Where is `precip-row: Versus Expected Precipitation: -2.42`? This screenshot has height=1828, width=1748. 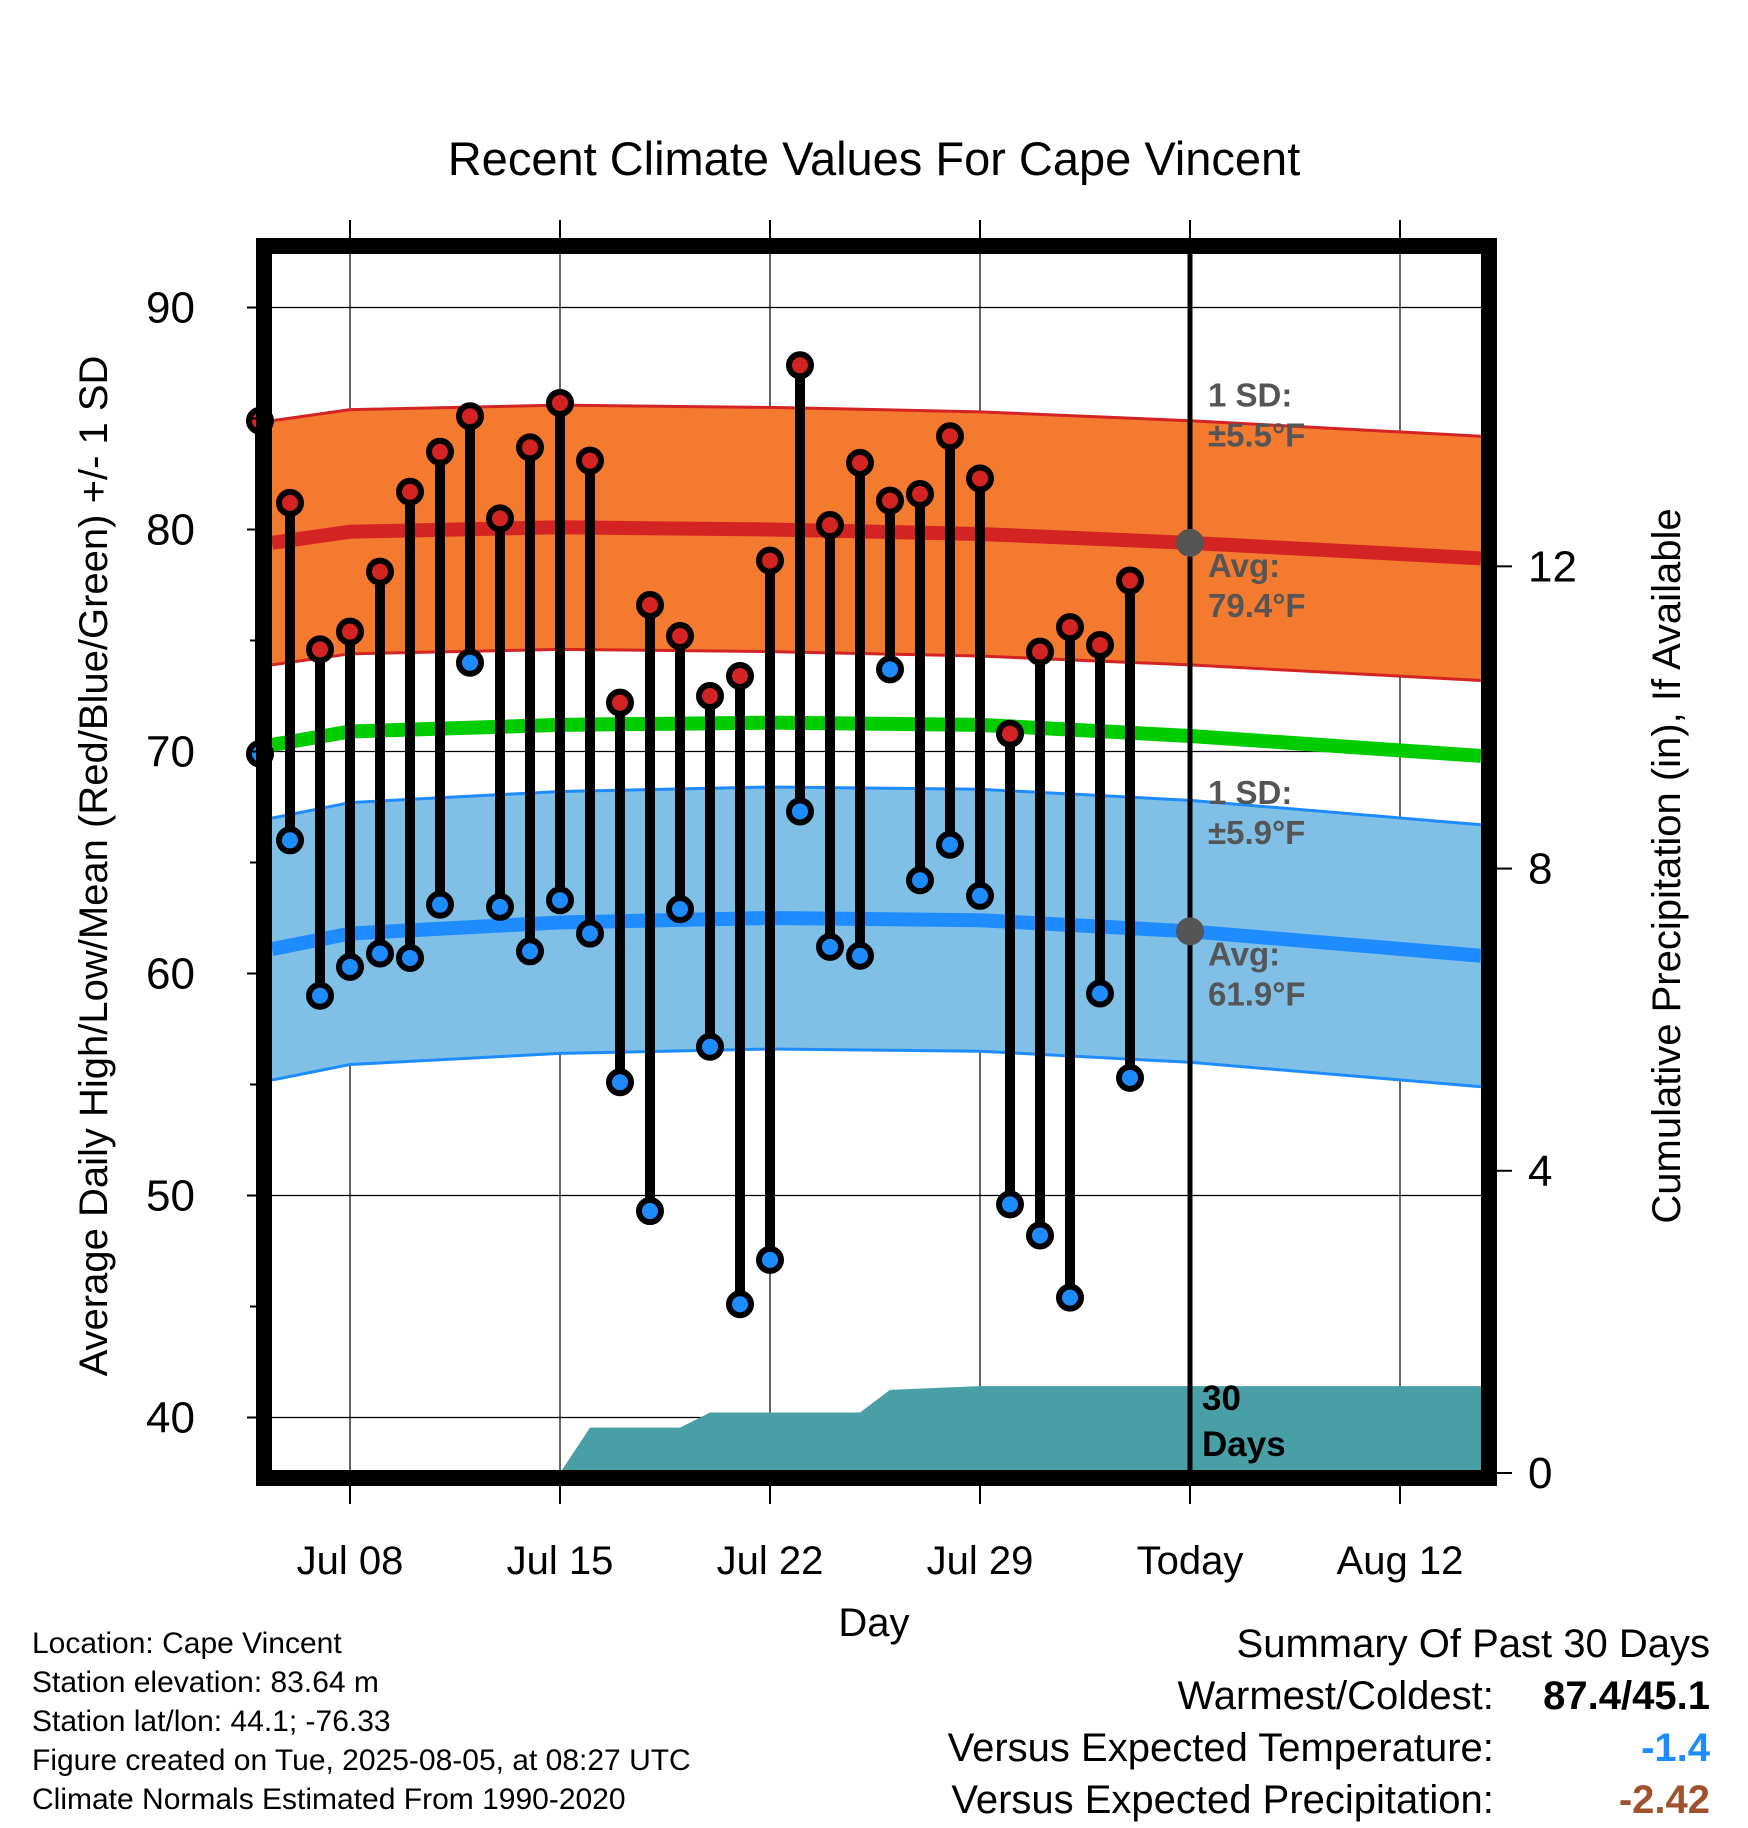
precip-row: Versus Expected Precipitation: -2.42 is located at coordinates (1329, 1800).